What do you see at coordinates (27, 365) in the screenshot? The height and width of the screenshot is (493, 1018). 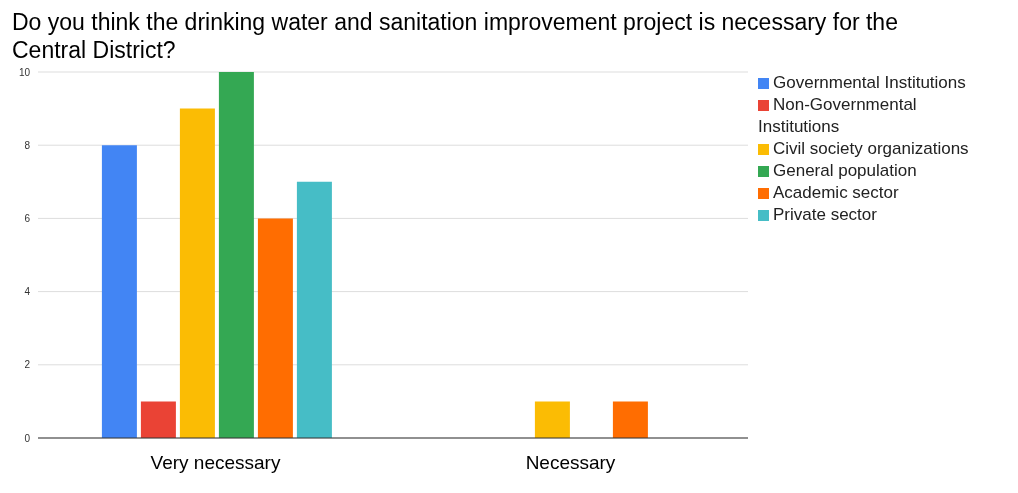 I see `y-tick-label: 2` at bounding box center [27, 365].